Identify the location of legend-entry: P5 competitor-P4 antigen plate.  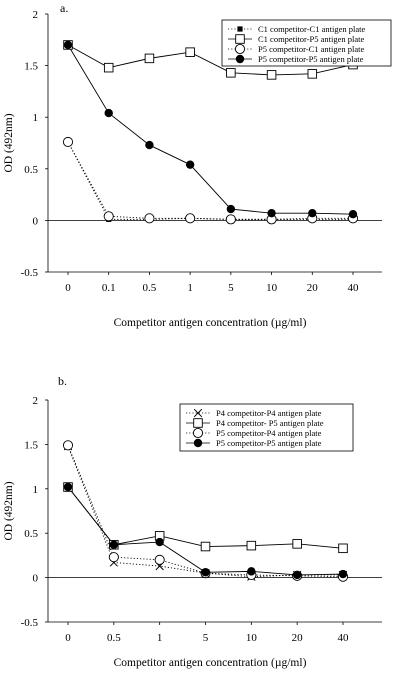
(269, 433).